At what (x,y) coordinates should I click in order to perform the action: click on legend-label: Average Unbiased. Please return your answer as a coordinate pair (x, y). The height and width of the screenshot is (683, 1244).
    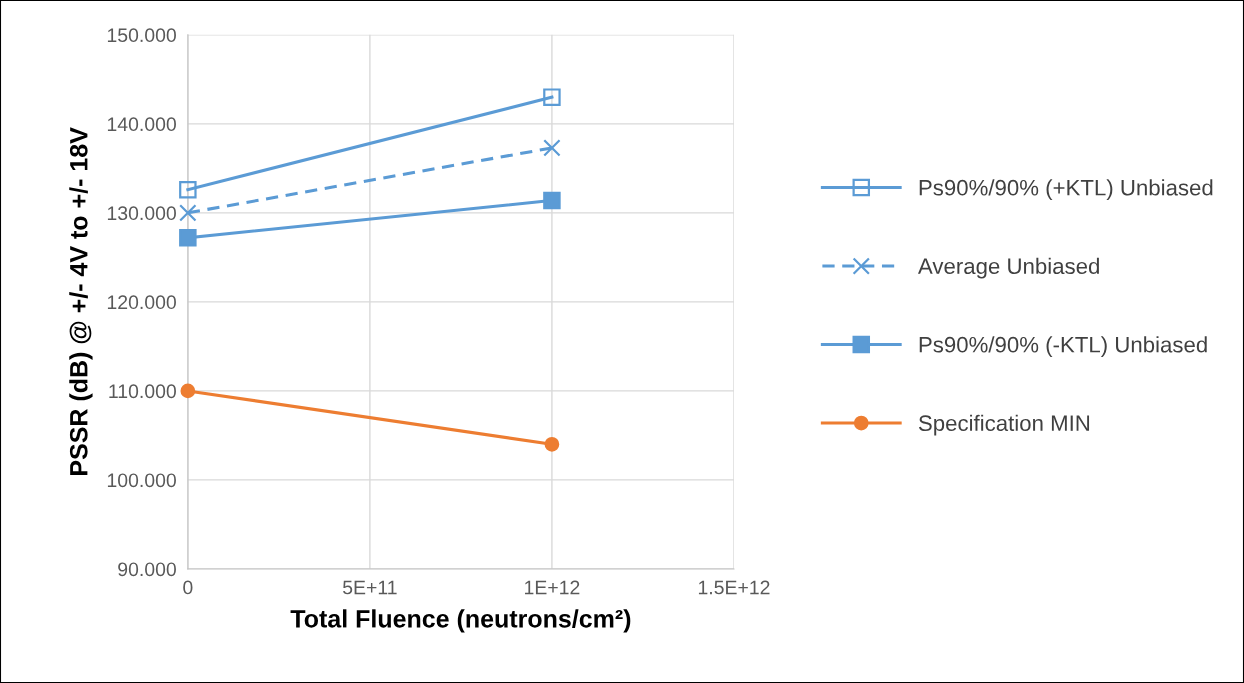
    Looking at the image, I should click on (1008, 268).